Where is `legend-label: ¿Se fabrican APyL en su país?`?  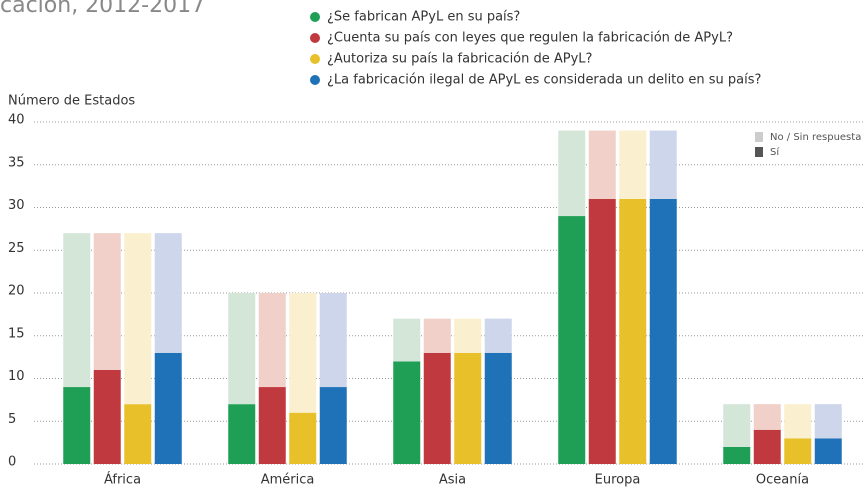 legend-label: ¿Se fabrican APyL en su país? is located at coordinates (423, 17).